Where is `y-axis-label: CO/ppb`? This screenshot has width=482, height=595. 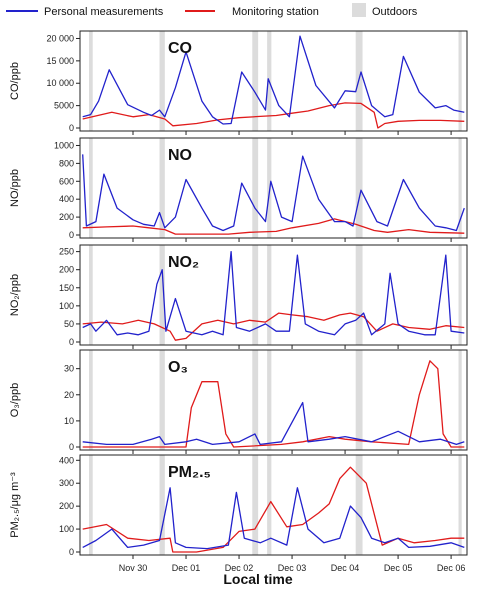
y-axis-label: CO/ppb is located at coordinates (15, 81).